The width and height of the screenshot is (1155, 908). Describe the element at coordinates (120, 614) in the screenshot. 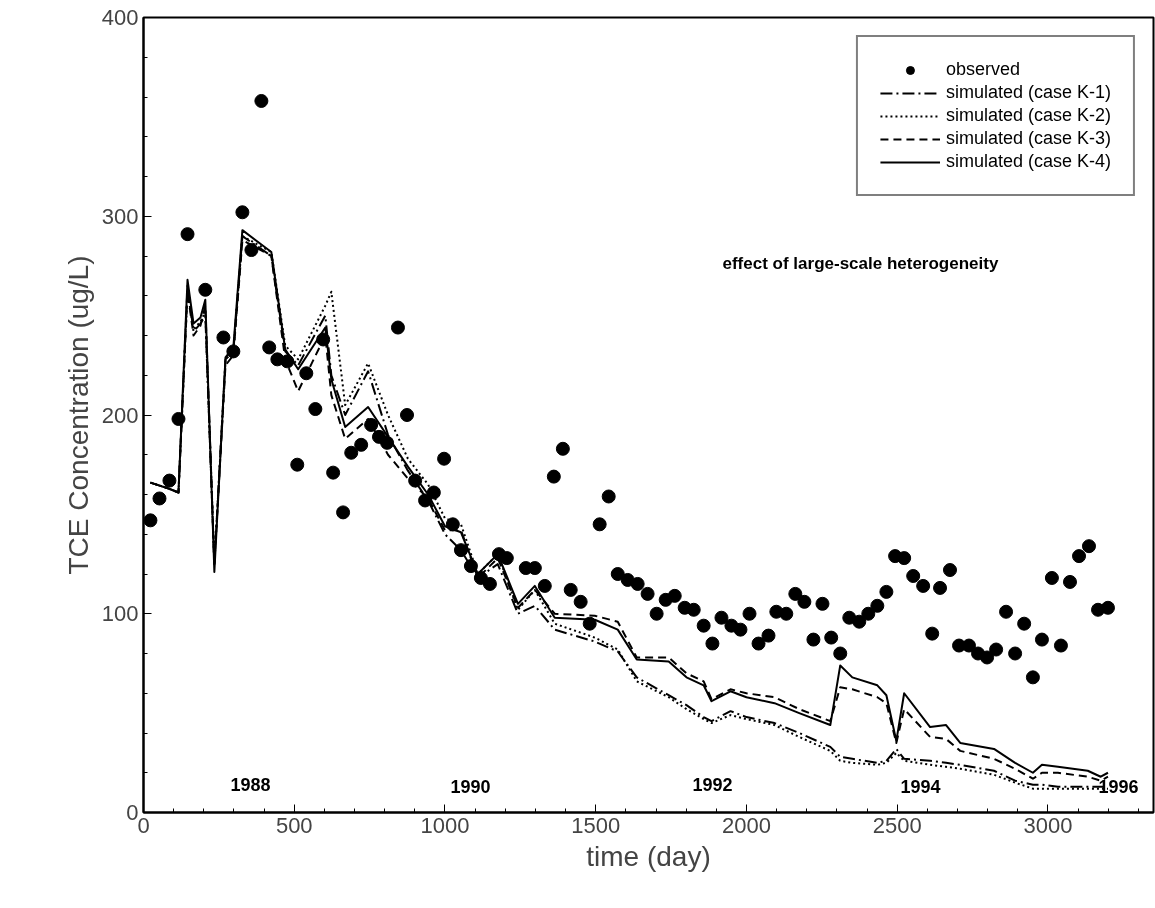

I see `y-tick-label: 100` at that location.